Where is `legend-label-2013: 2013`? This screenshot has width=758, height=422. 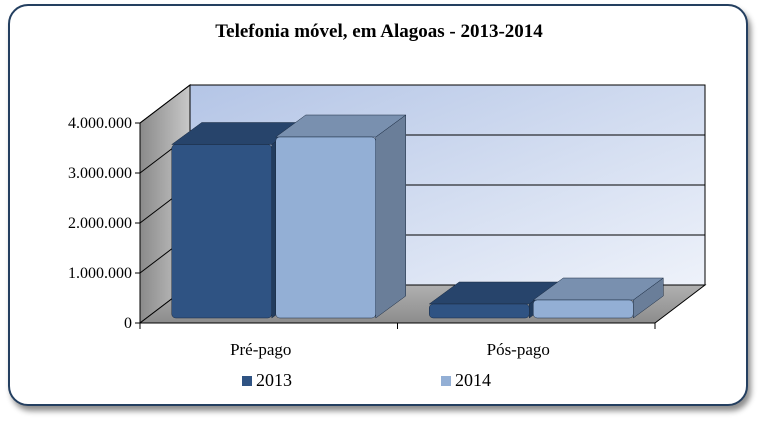 legend-label-2013: 2013 is located at coordinates (274, 380).